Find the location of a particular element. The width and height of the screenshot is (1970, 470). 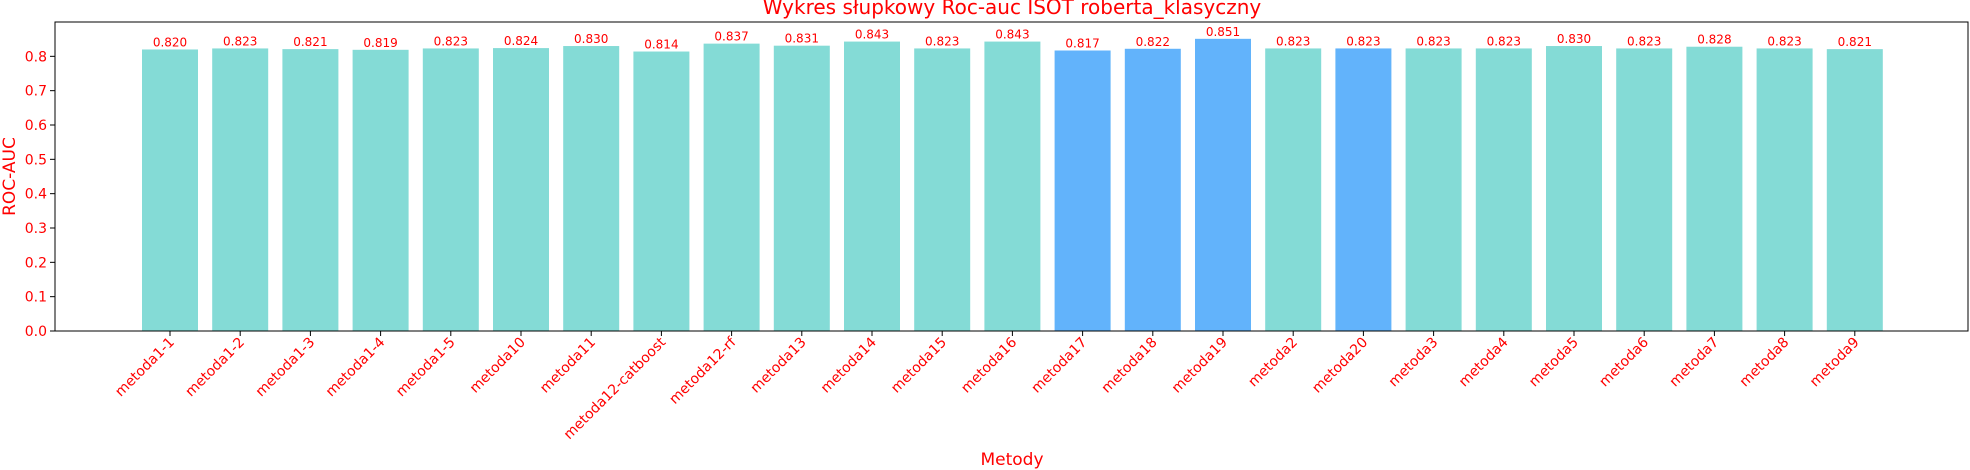

bar-metoda5 is located at coordinates (1574, 189).